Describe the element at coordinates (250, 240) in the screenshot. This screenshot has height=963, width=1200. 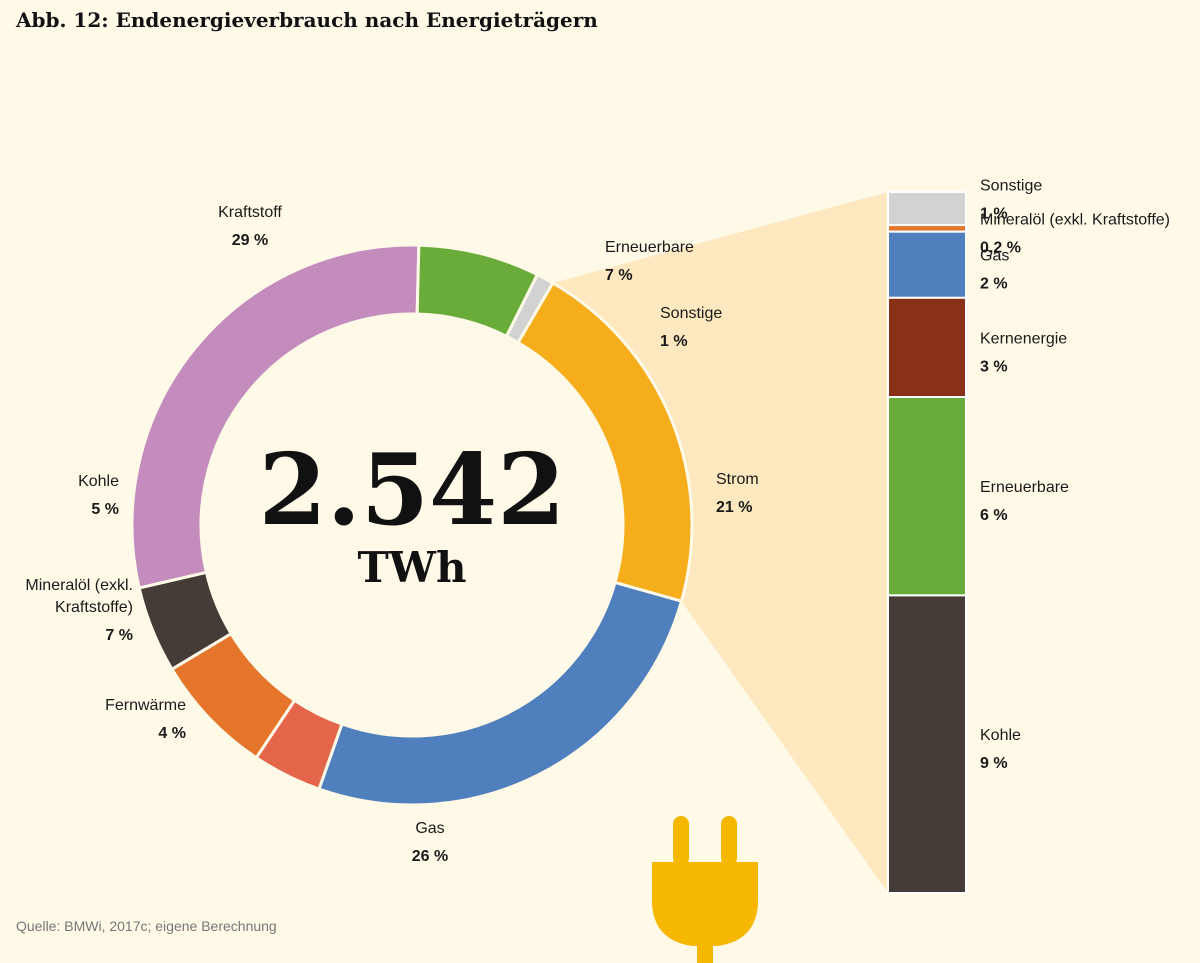
I see `slice-value-kraftstoff: 29 %` at that location.